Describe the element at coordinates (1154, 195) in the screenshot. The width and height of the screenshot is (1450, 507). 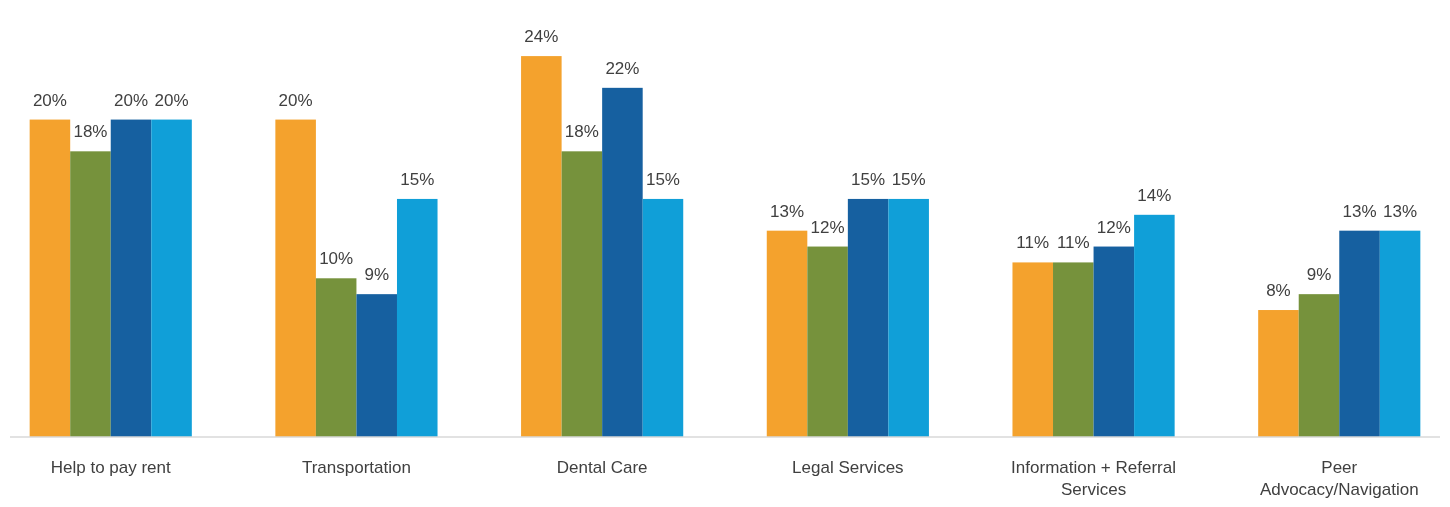
I see `data-label: 14%` at that location.